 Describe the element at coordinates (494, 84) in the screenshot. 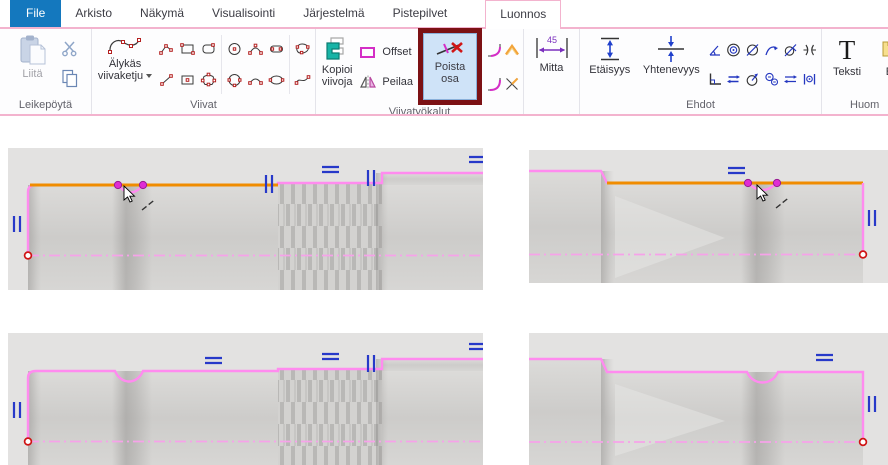

I see `fillet-sharp-button` at that location.